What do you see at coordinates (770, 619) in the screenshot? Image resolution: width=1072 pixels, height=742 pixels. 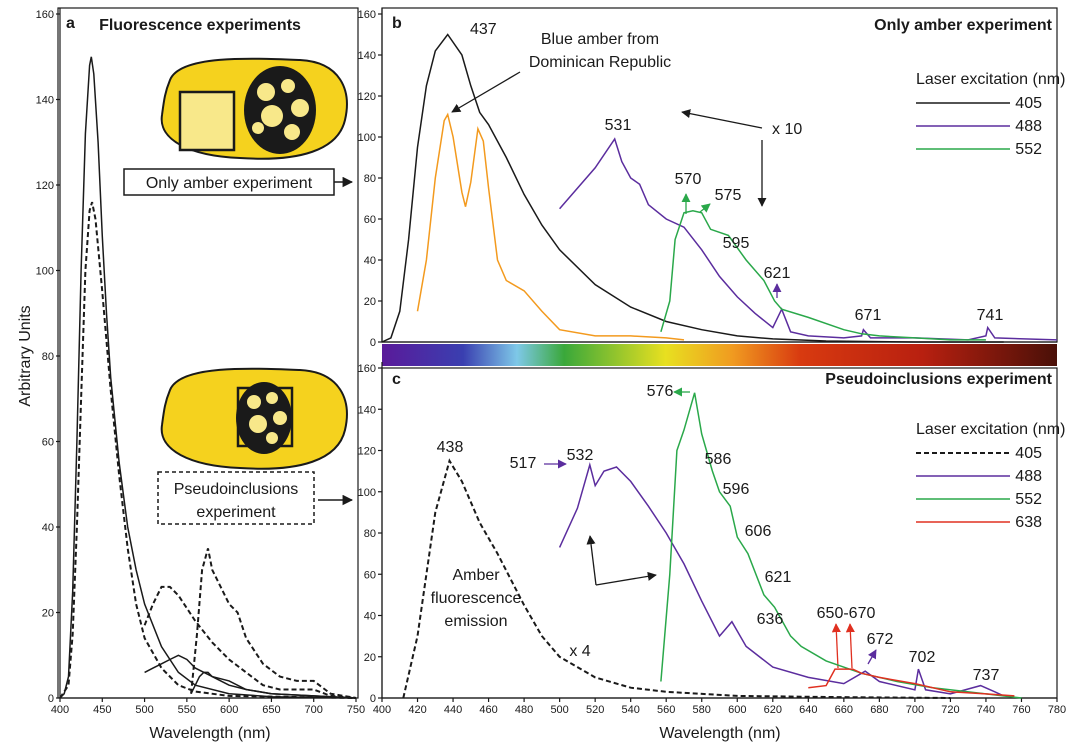 I see `annotation: 636` at bounding box center [770, 619].